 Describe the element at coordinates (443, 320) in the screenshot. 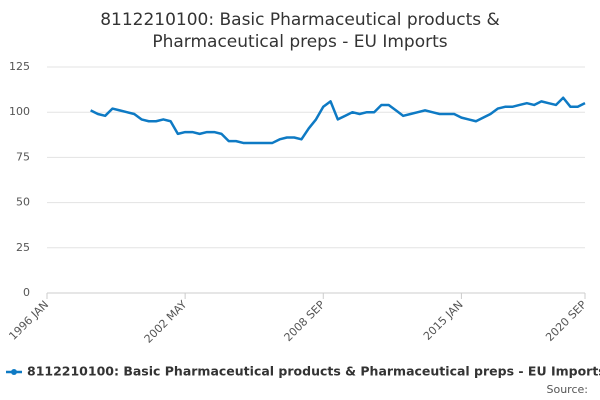

I see `x-tick-label: 2015 JAN` at that location.